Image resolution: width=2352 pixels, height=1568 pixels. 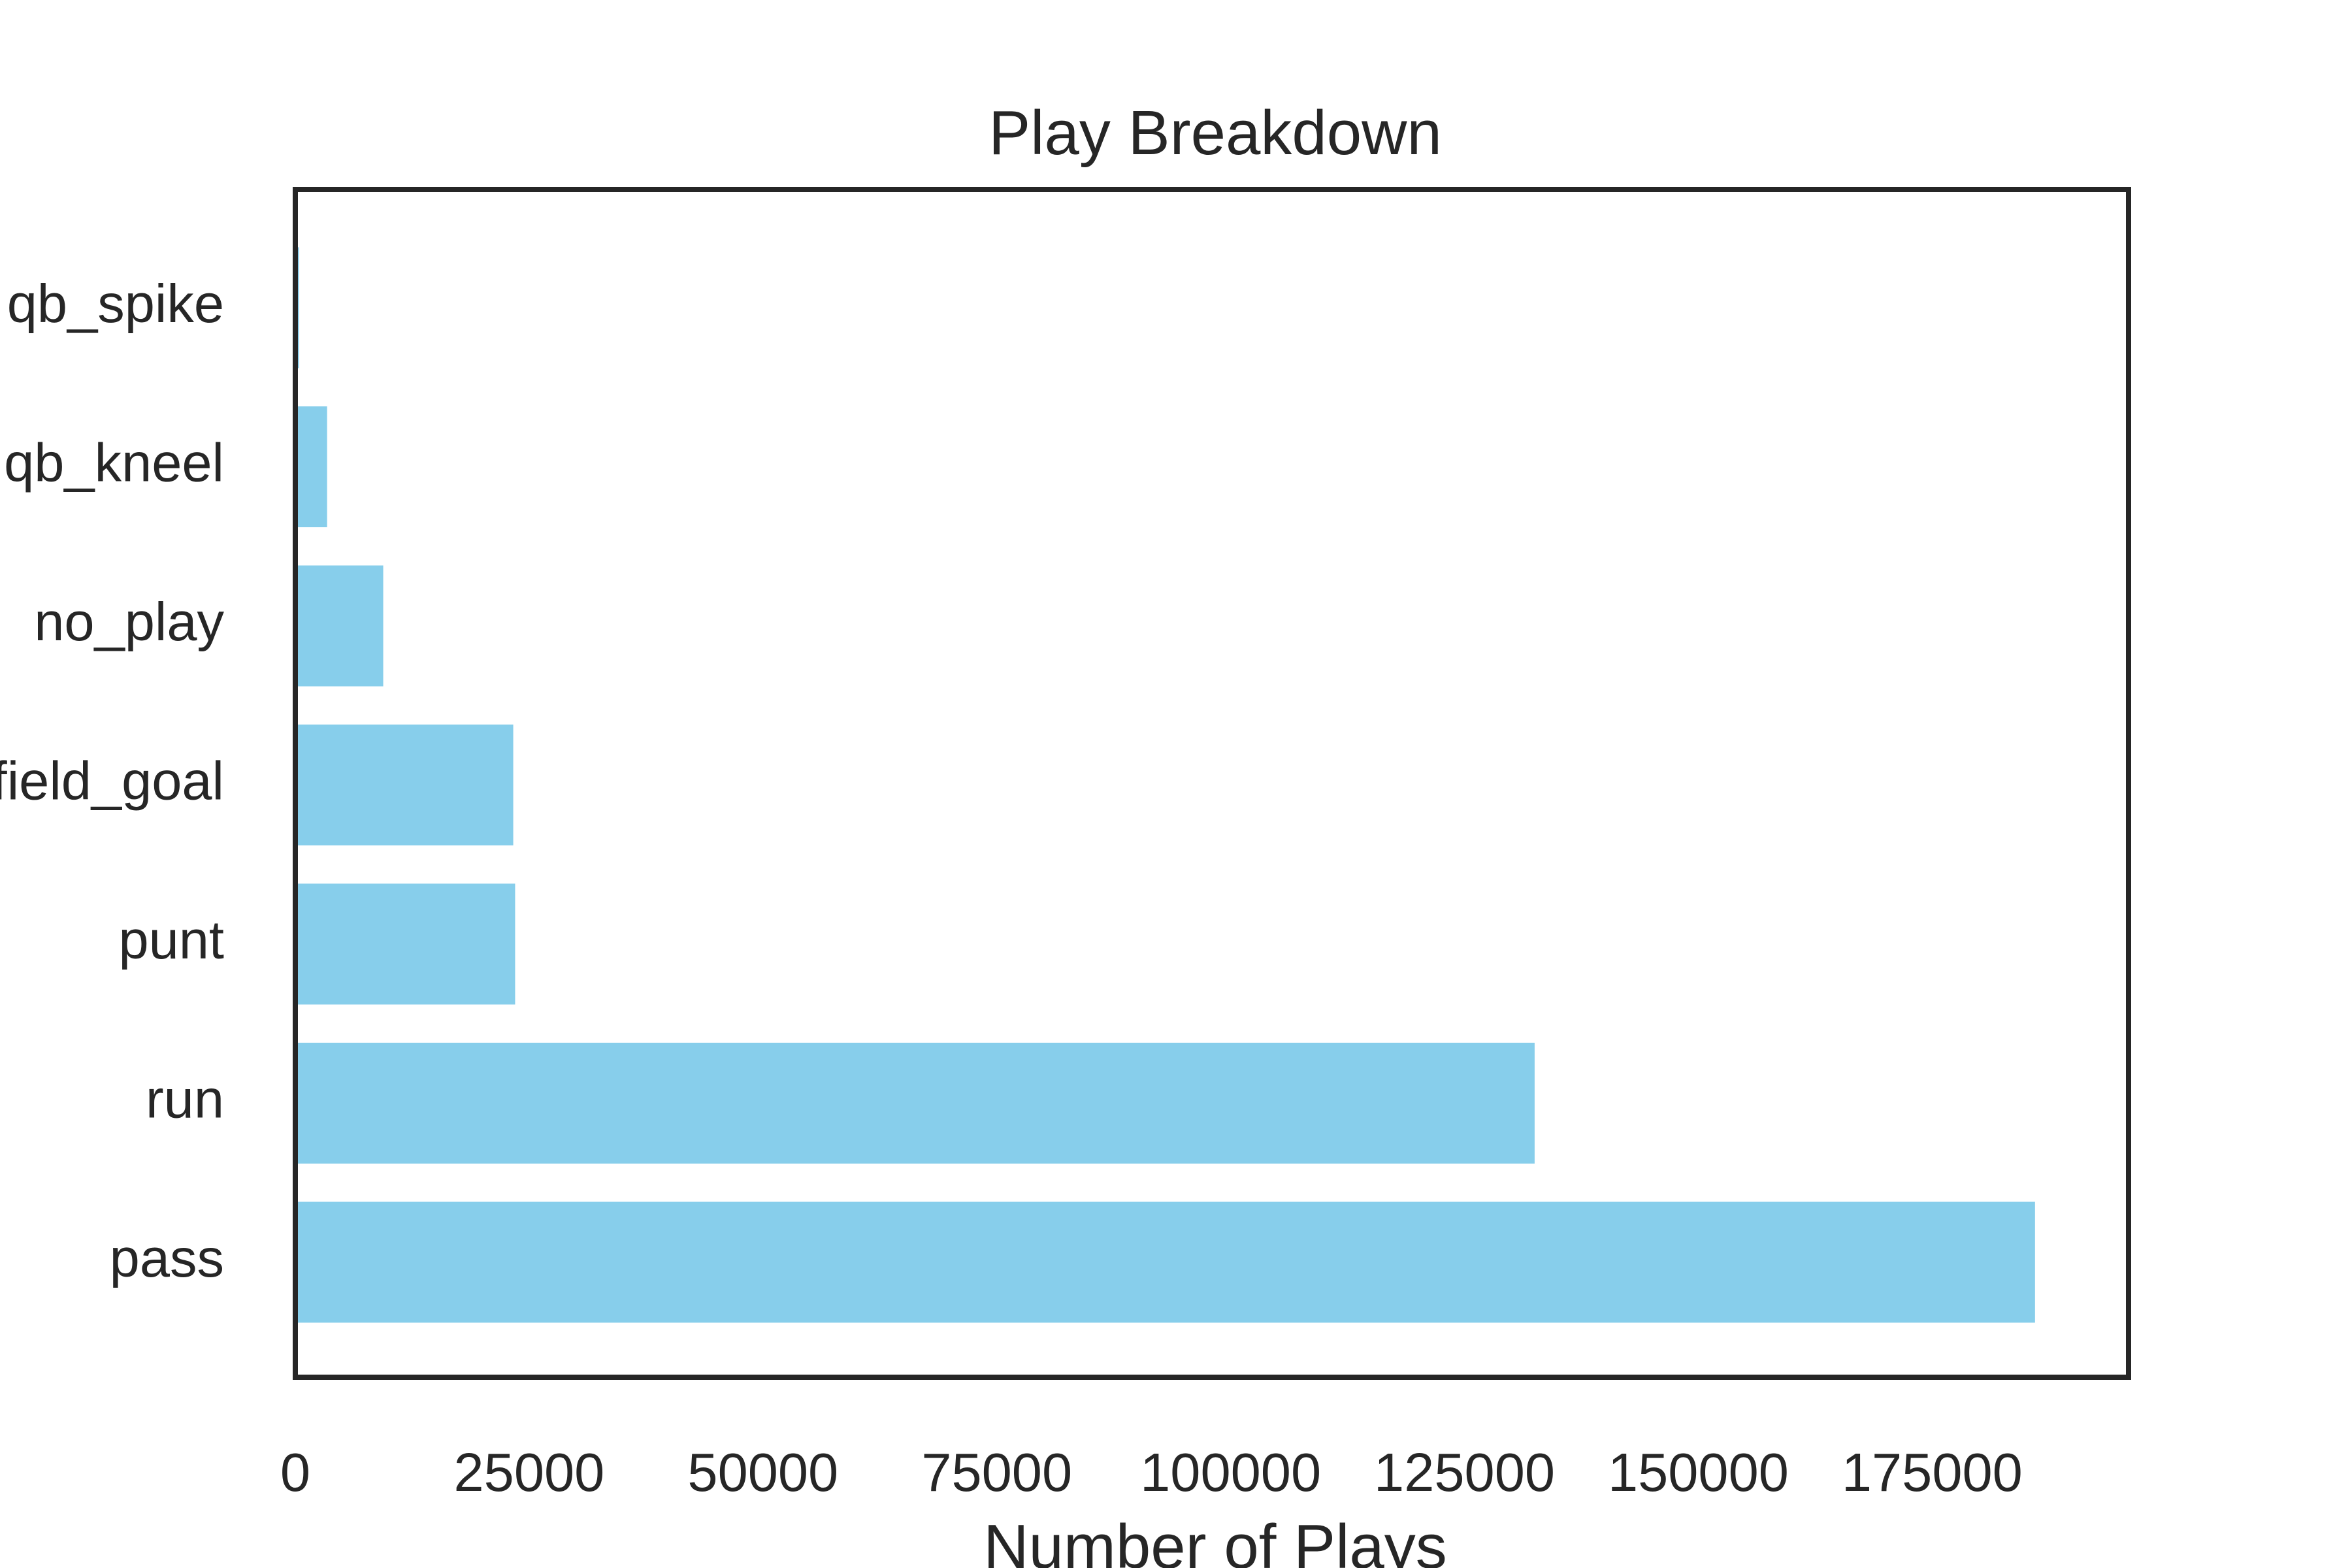 I want to click on x-axis-label: Number of Plays, so click(x=1215, y=1540).